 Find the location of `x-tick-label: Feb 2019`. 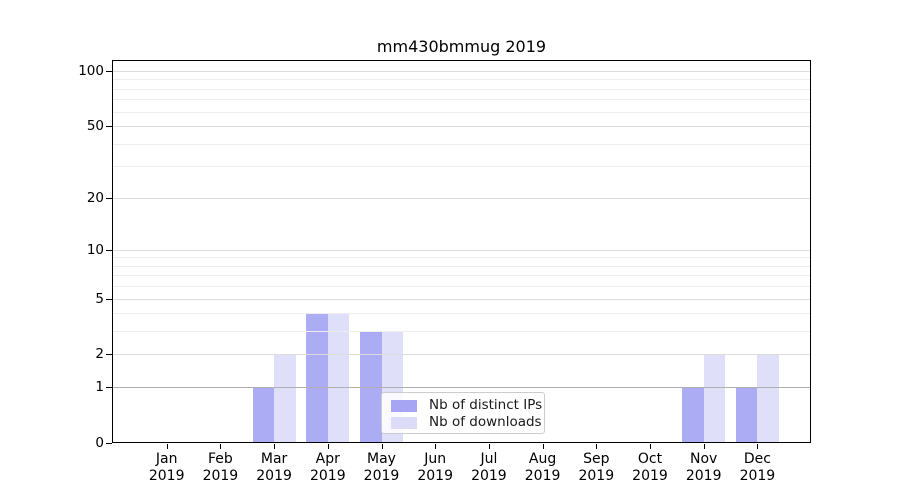

x-tick-label: Feb 2019 is located at coordinates (220, 467).